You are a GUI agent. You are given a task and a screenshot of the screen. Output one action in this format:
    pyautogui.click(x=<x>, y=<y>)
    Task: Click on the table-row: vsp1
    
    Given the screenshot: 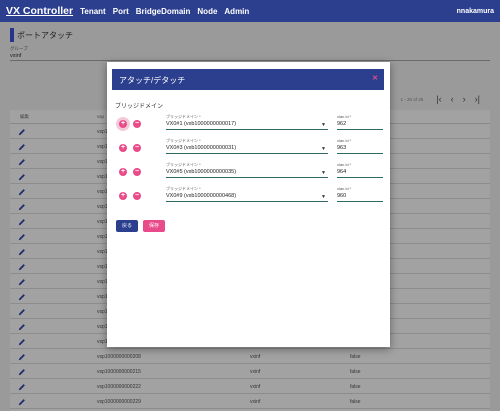 What is the action you would take?
    pyautogui.click(x=250, y=342)
    